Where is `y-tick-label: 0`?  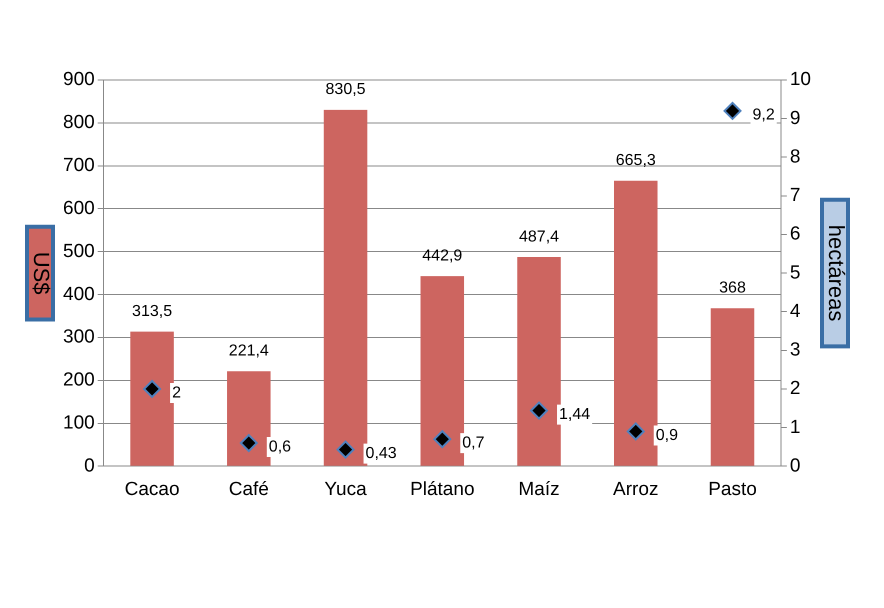
y-tick-label: 0 is located at coordinates (89, 465).